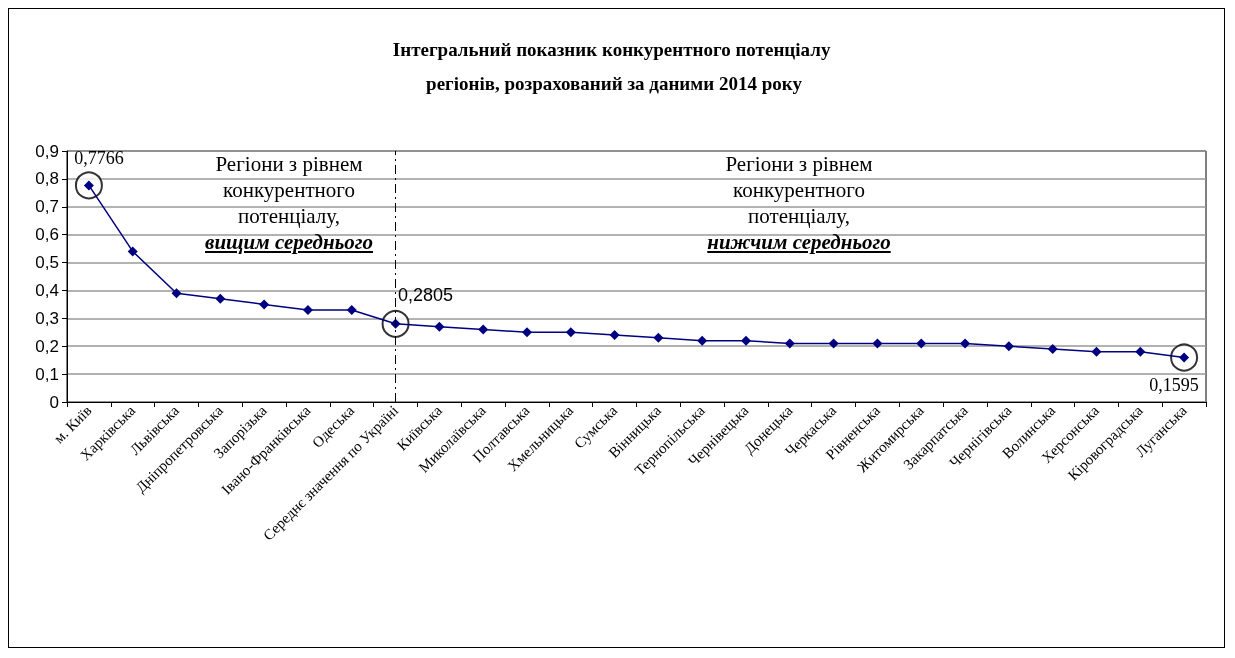 The image size is (1235, 658). What do you see at coordinates (47, 346) in the screenshot?
I see `y-tick-label: 0,2` at bounding box center [47, 346].